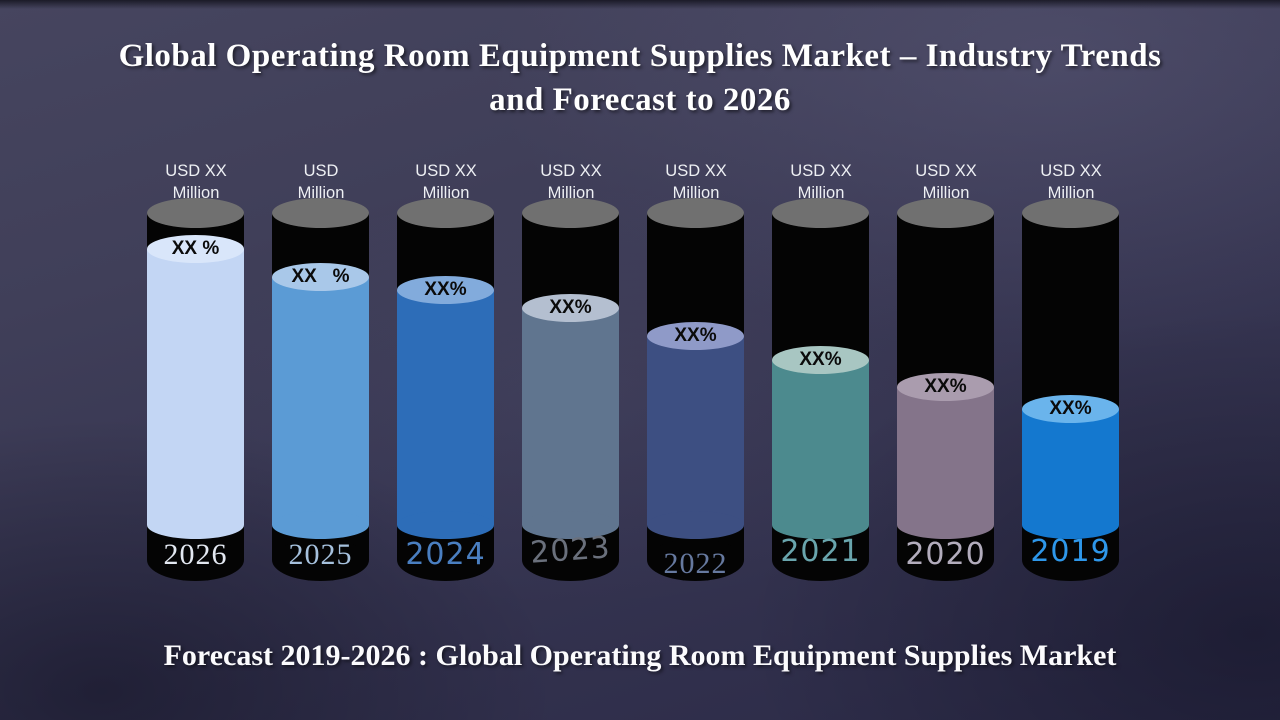 Image resolution: width=1280 pixels, height=720 pixels. What do you see at coordinates (820, 551) in the screenshot?
I see `year-label: 2021` at bounding box center [820, 551].